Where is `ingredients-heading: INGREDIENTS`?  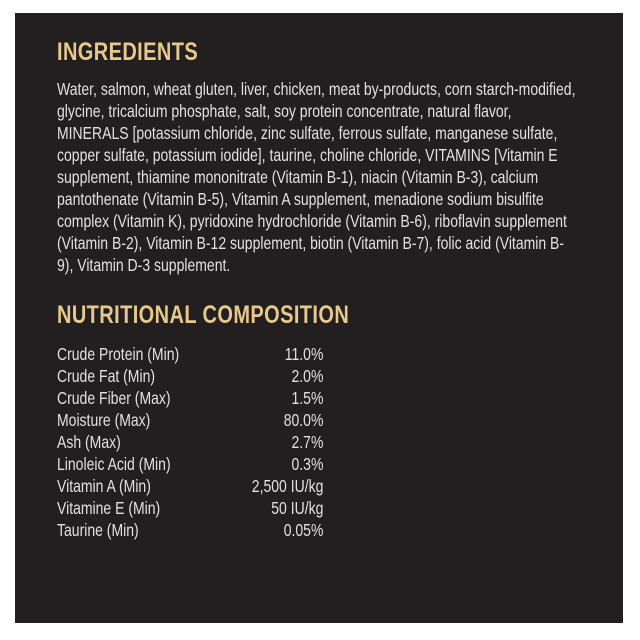
ingredients-heading: INGREDIENTS is located at coordinates (128, 52).